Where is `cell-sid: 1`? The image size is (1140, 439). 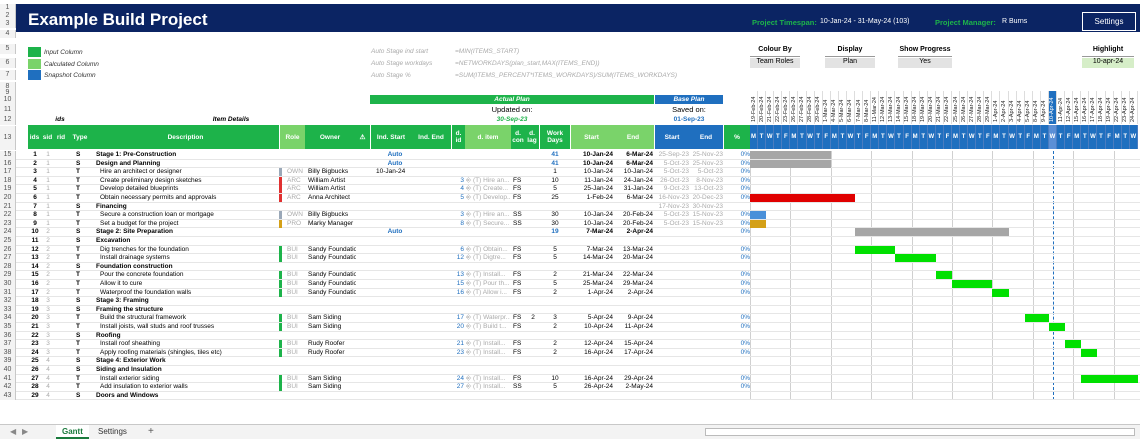
cell-sid: 1 is located at coordinates (48, 197).